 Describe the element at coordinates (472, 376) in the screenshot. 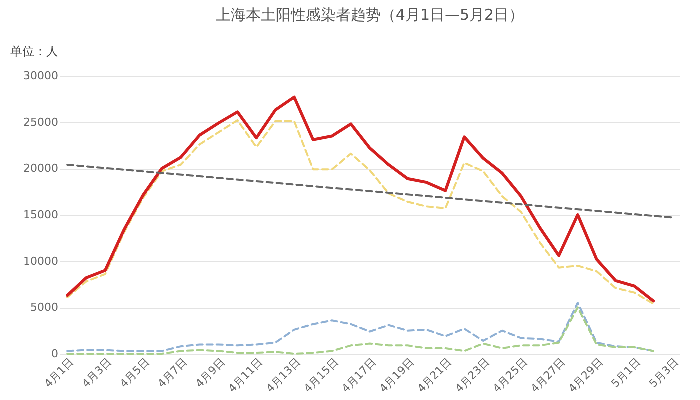

I see `x-tick-label: 4月23日` at that location.